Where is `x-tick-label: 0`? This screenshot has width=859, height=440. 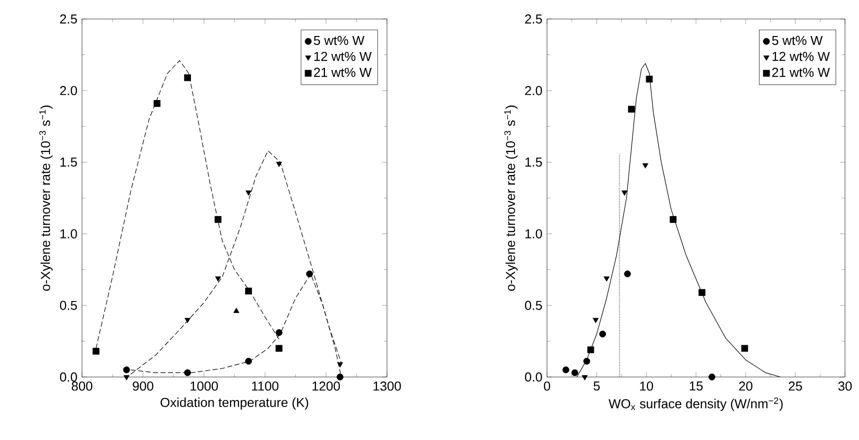 x-tick-label: 0 is located at coordinates (547, 386).